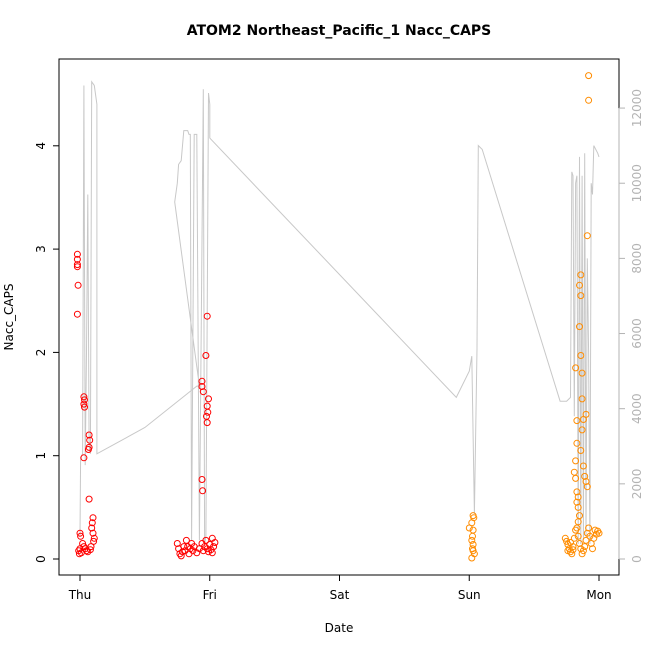 The height and width of the screenshot is (650, 650). What do you see at coordinates (637, 183) in the screenshot?
I see `right-y-tick-label: 10000` at bounding box center [637, 183].